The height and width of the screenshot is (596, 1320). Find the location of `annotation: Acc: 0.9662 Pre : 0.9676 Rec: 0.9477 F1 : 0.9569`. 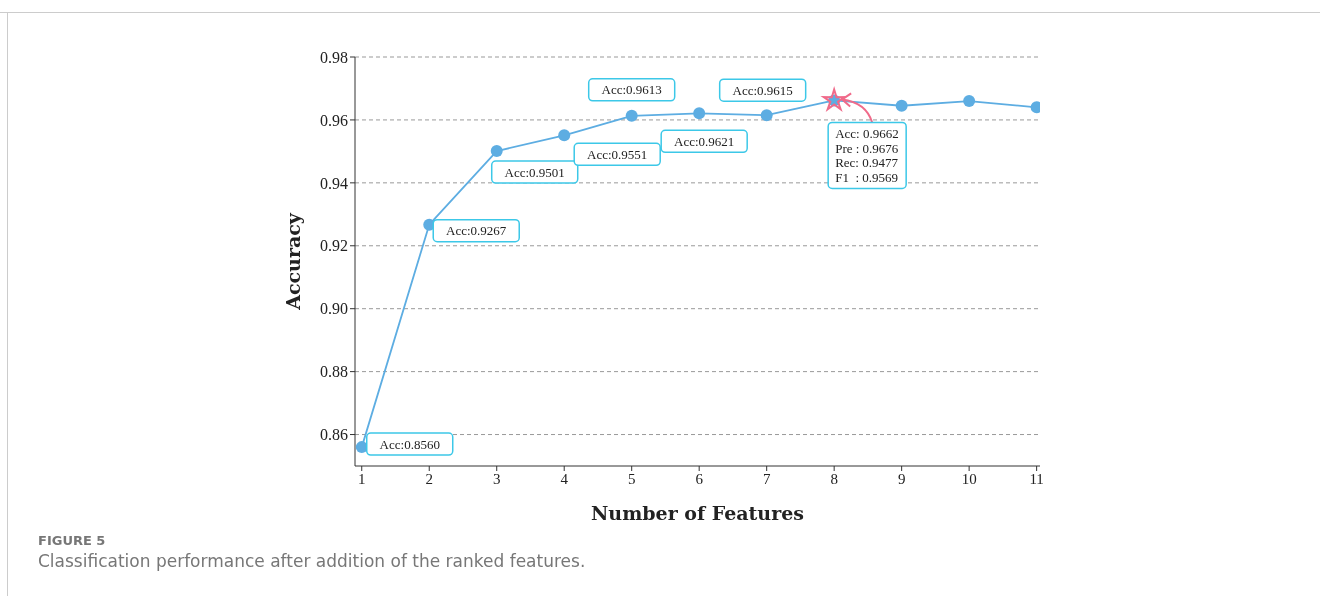

annotation: Acc: 0.9662 Pre : 0.9676 Rec: 0.9477 F1 : 0.9569 is located at coordinates (867, 155).